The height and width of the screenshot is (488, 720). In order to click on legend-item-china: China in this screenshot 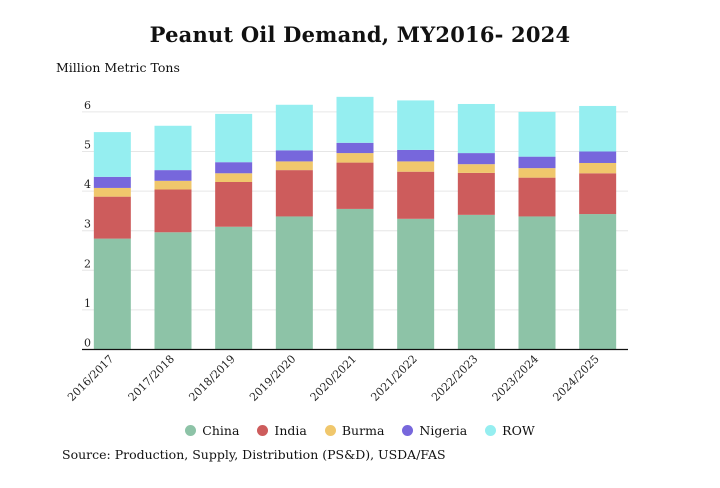, I will do `click(212, 430)`.